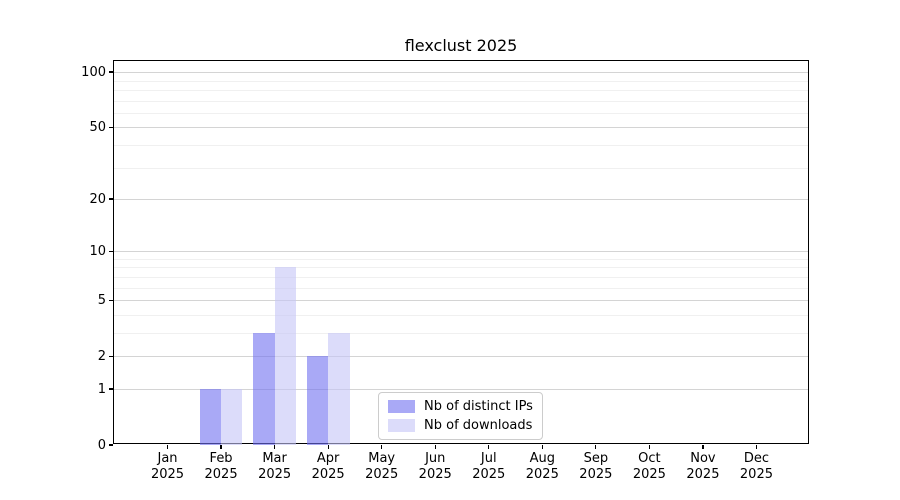  I want to click on legend: Nb of distinct IPs Nb of downloads, so click(460, 416).